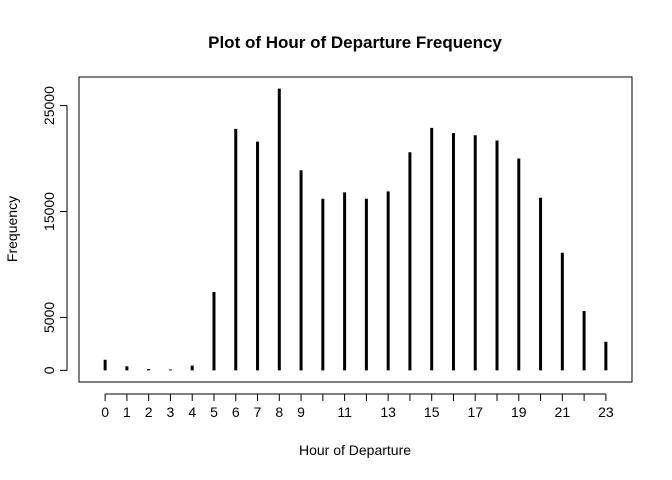  Describe the element at coordinates (357, 406) in the screenshot. I see `x-axis: 0 1 2 3 4 5 6 7 8 9 11 13 15 17 19 21 23` at that location.